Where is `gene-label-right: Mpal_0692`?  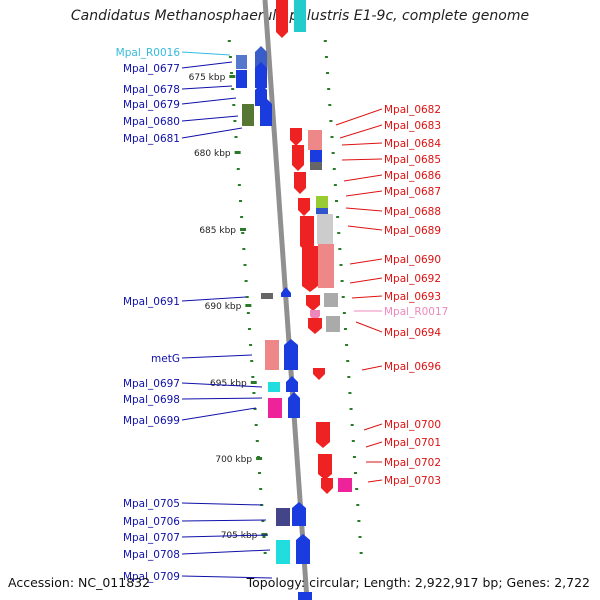 gene-label-right: Mpal_0692 is located at coordinates (412, 279).